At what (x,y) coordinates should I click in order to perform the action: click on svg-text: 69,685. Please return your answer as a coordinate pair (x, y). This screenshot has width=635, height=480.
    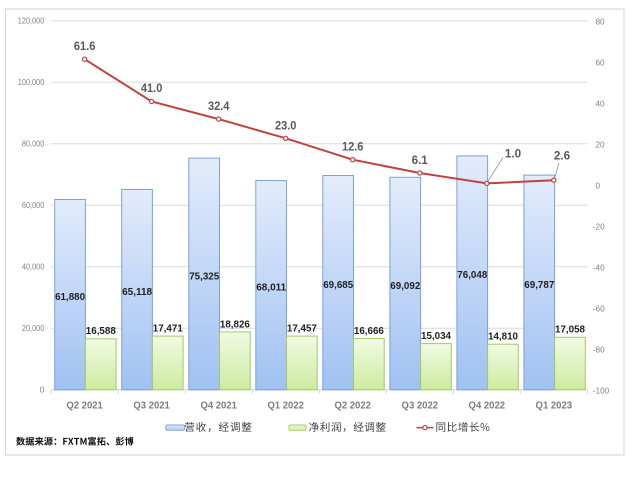
    Looking at the image, I should click on (338, 285).